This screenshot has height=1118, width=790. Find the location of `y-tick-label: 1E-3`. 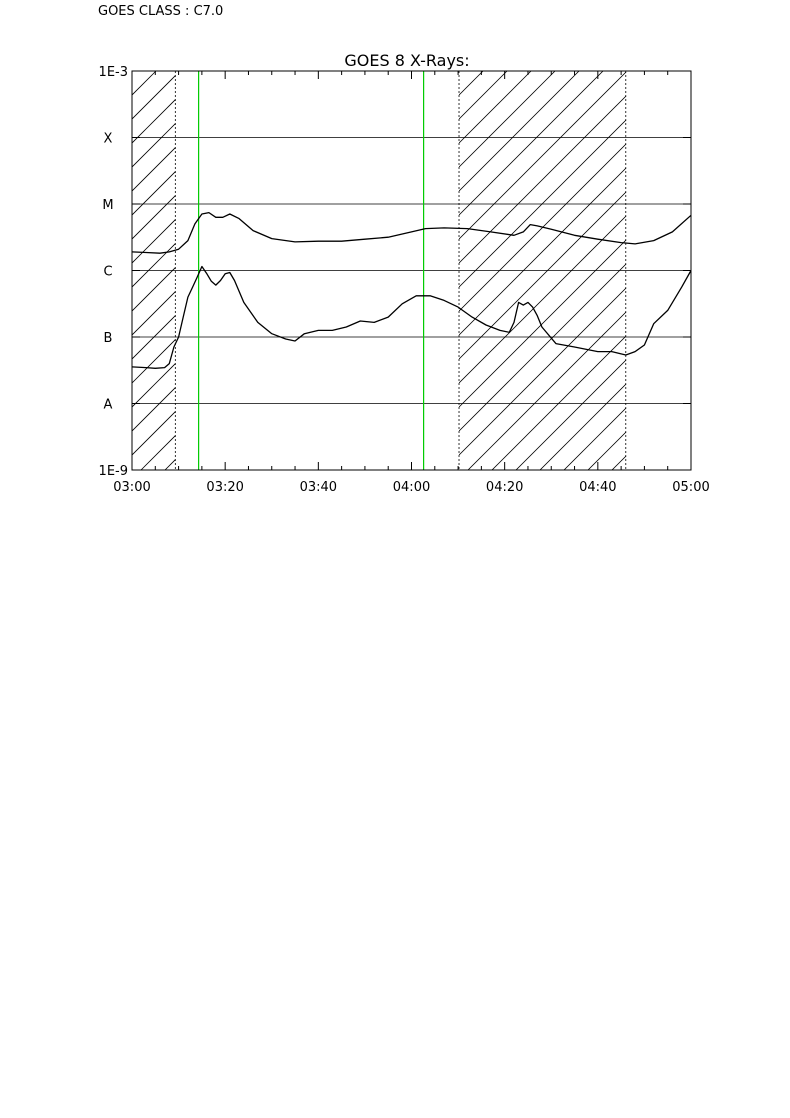

y-tick-label: 1E-3 is located at coordinates (113, 72).